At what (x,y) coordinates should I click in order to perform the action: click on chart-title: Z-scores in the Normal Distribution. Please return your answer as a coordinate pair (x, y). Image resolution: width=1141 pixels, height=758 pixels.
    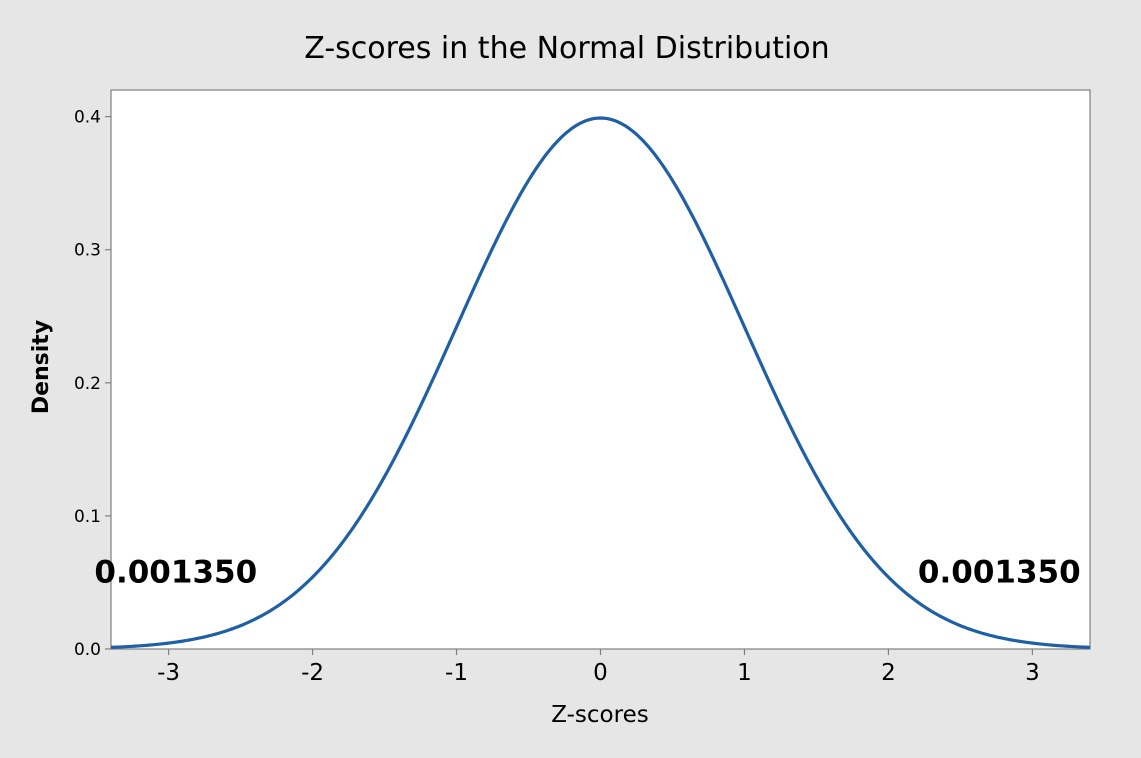
    Looking at the image, I should click on (566, 48).